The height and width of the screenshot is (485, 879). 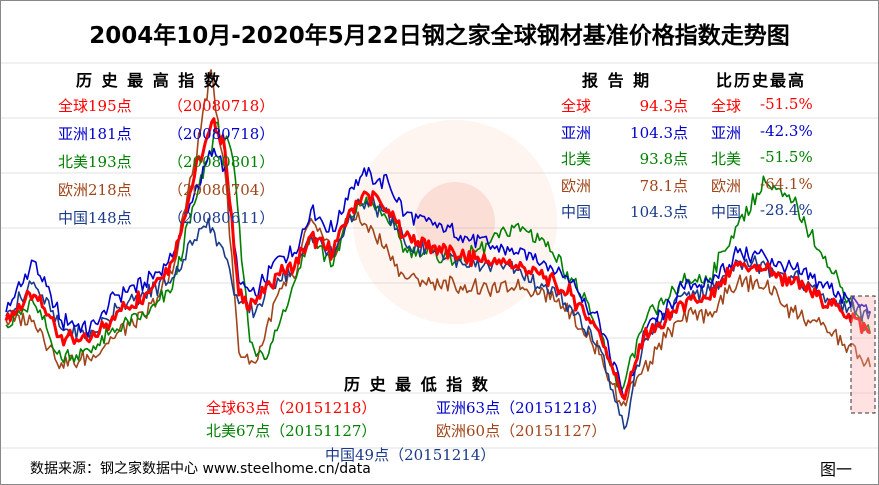 I want to click on compare-region: 亚洲, so click(x=726, y=132).